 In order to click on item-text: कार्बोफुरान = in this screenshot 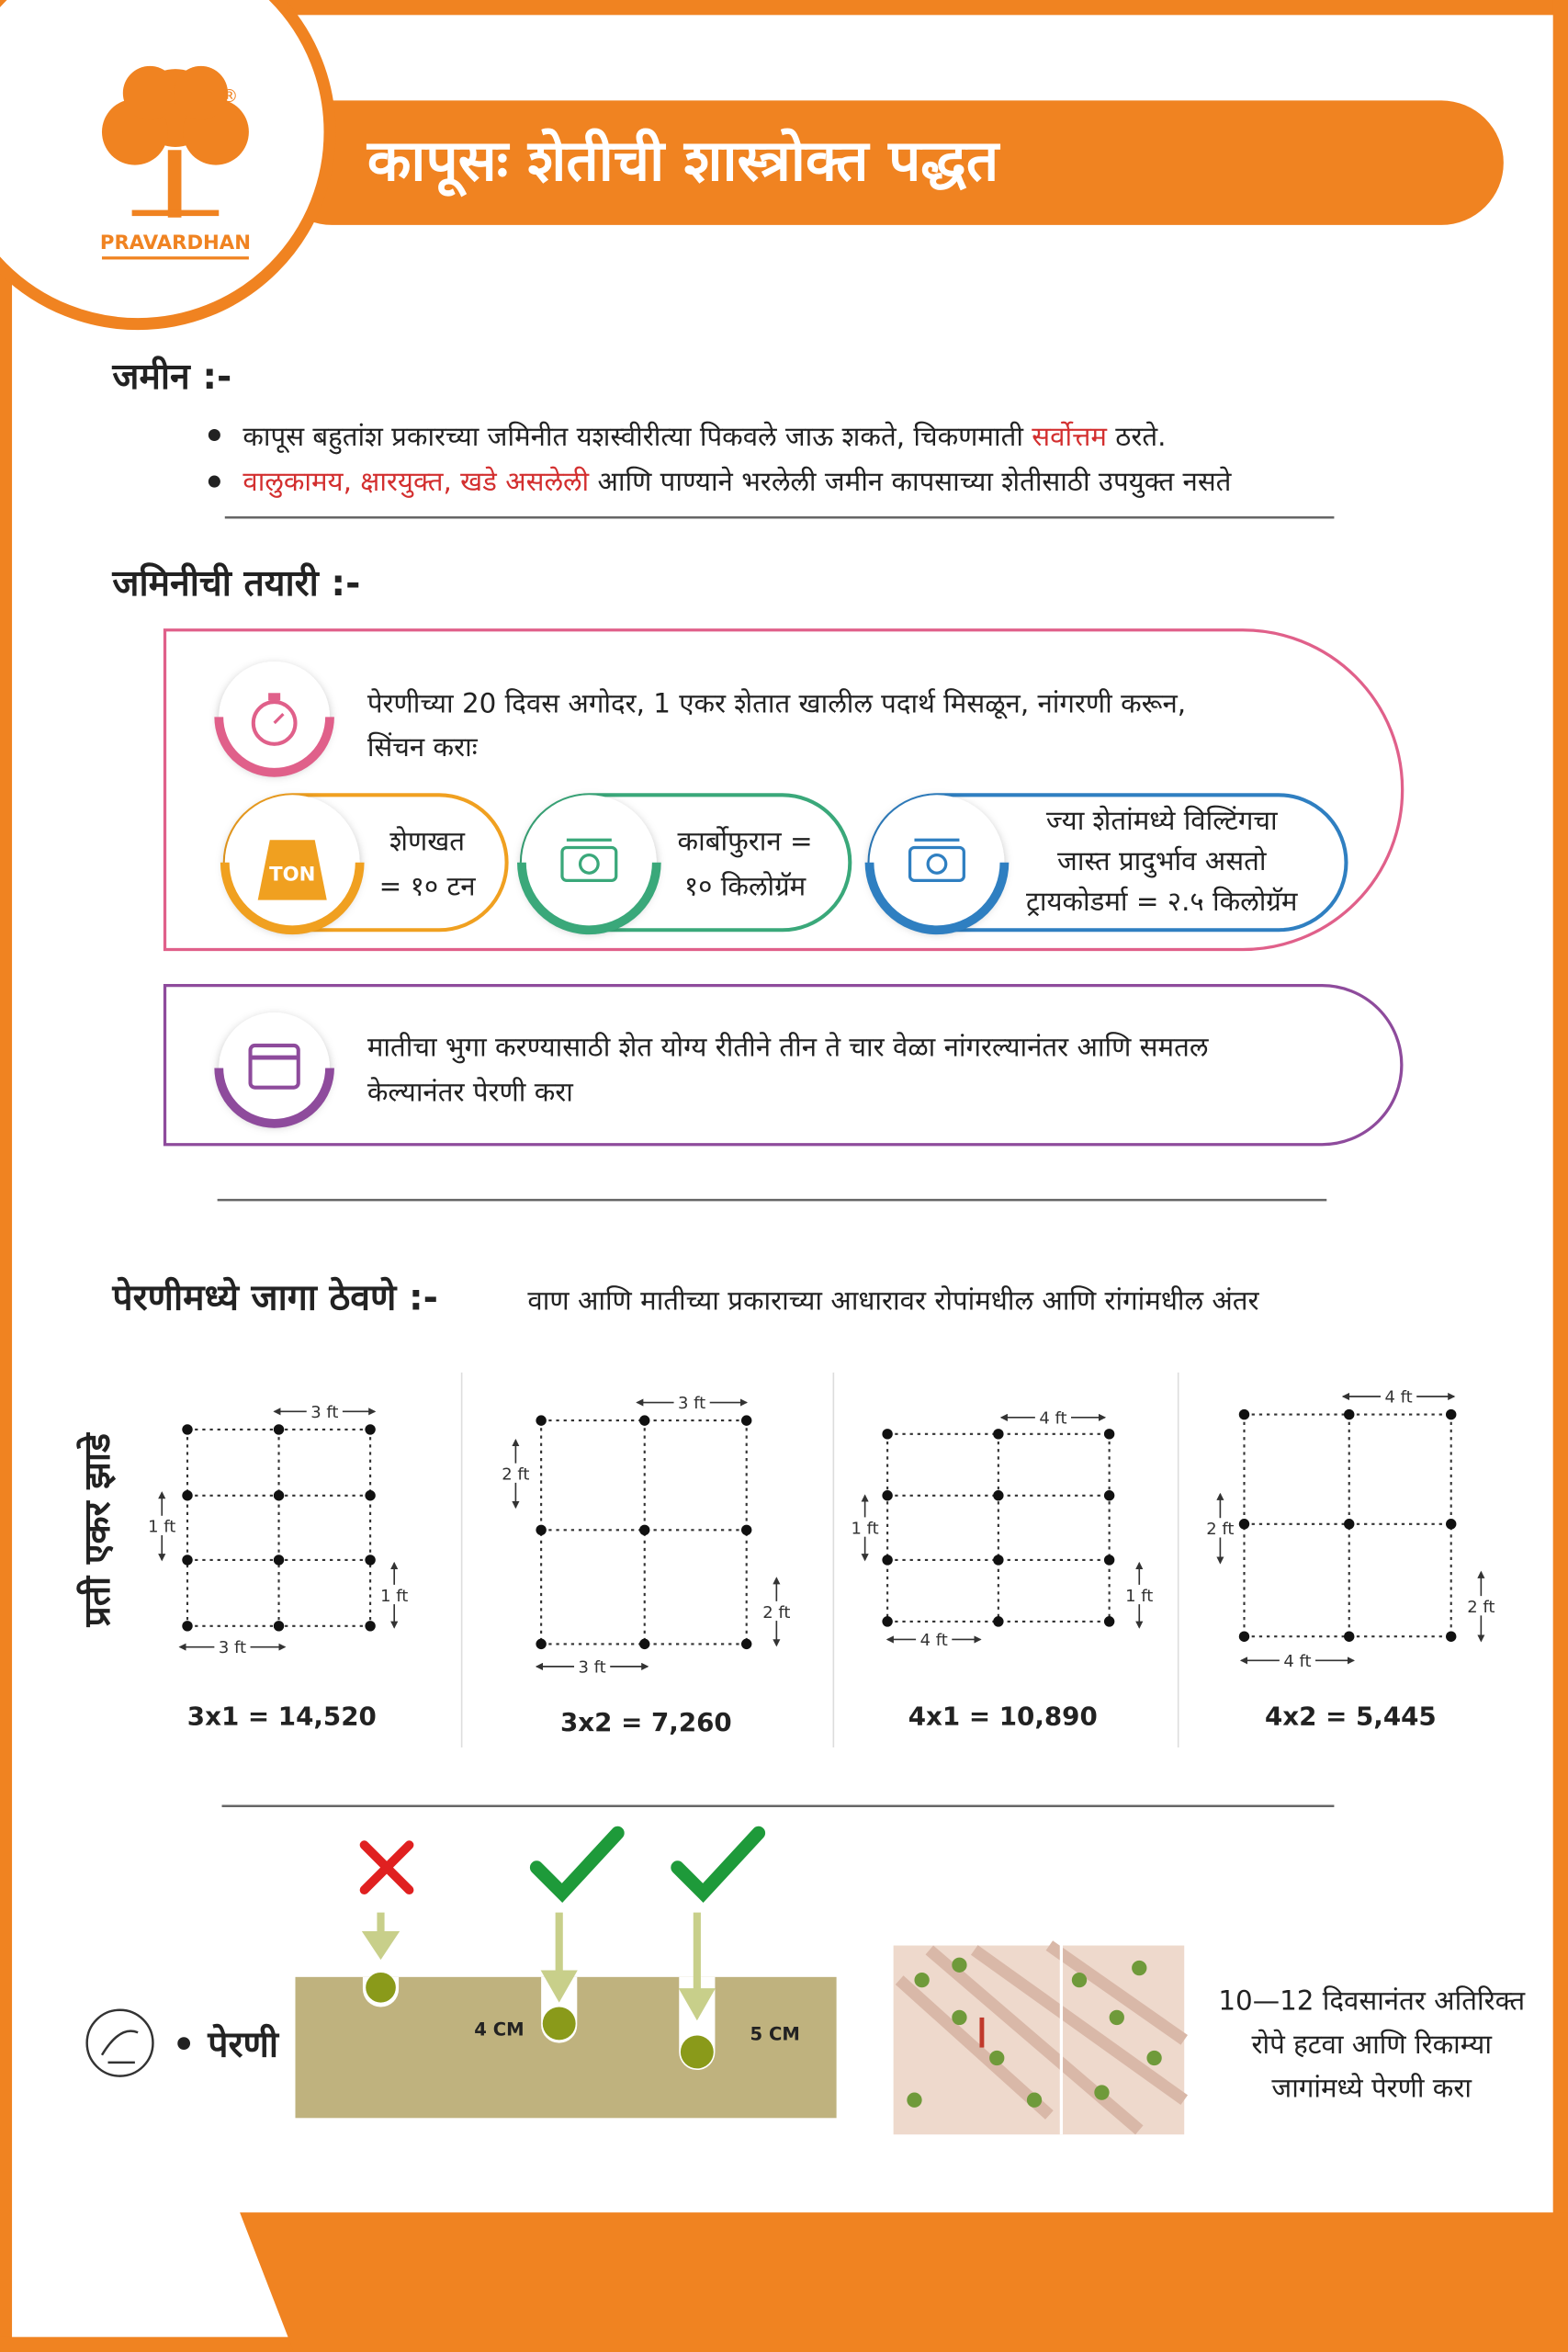, I will do `click(745, 842)`.